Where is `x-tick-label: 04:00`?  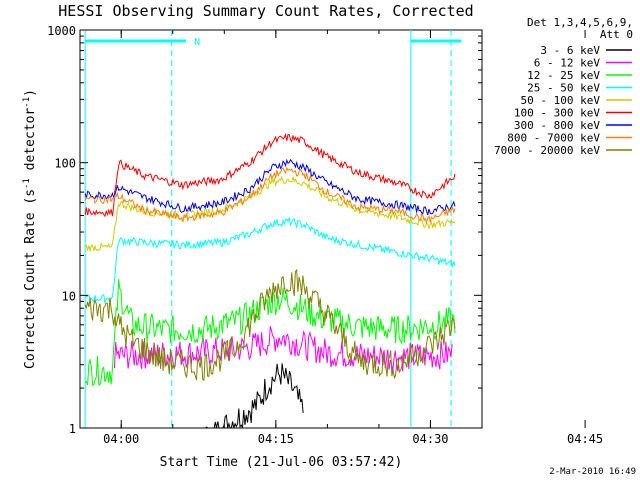
x-tick-label: 04:00 is located at coordinates (121, 439).